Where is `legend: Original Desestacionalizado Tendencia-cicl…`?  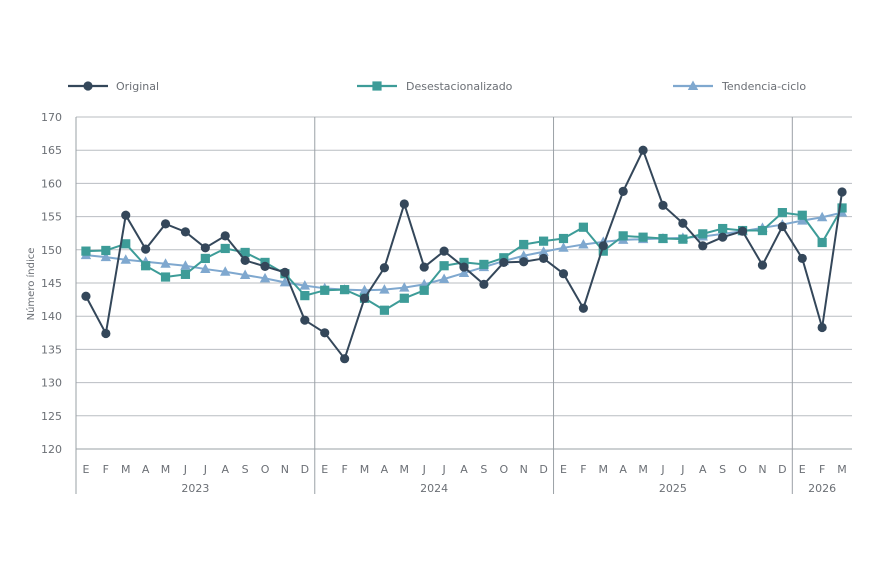 legend: Original Desestacionalizado Tendencia-cicl… is located at coordinates (437, 86).